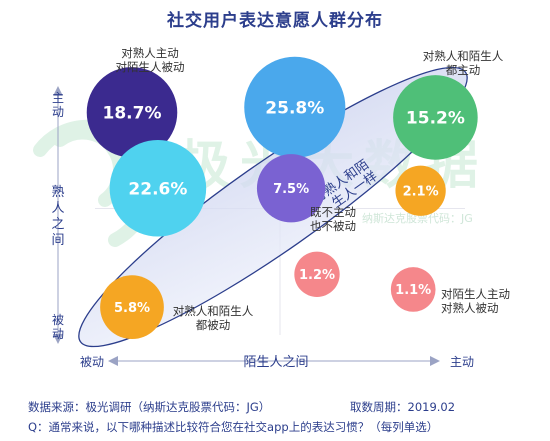 The height and width of the screenshot is (441, 550). I want to click on bubble-annotation: 对熟人被动, so click(470, 308).